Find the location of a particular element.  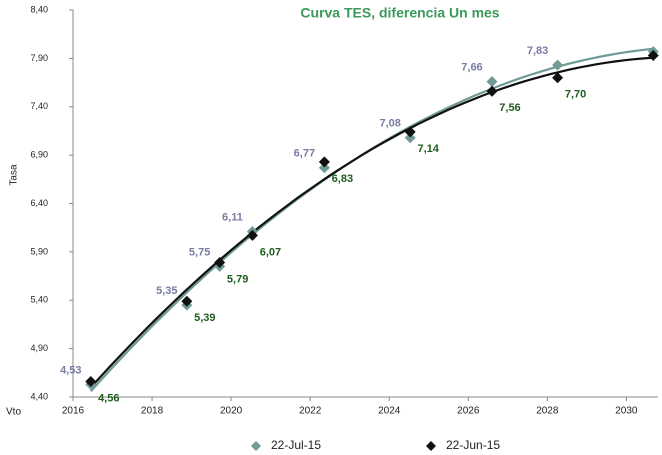

legend-label: 22-Jul-15 is located at coordinates (296, 445).